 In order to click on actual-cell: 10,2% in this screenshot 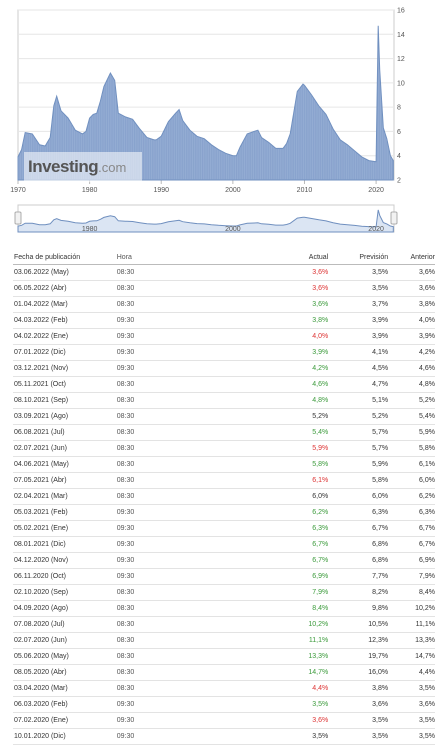, I will do `click(318, 624)`.